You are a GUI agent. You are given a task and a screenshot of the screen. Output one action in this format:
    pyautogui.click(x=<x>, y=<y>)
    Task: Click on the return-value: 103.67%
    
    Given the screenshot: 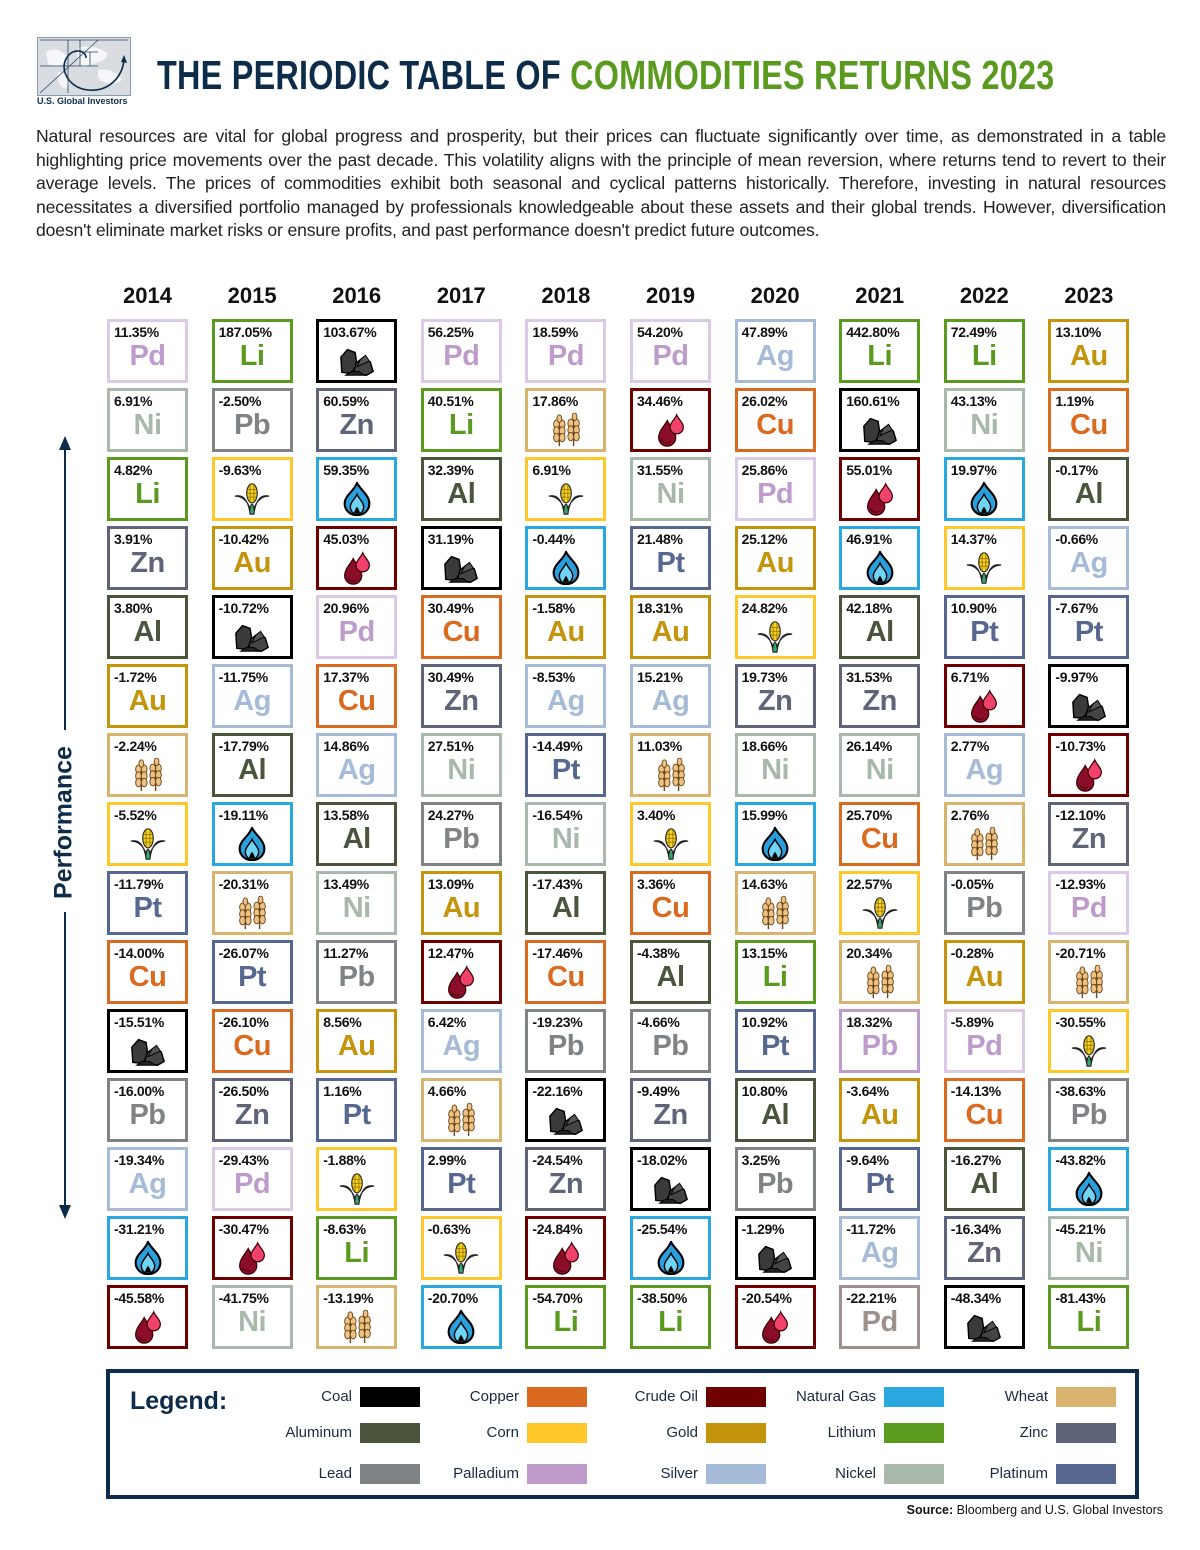 What is the action you would take?
    pyautogui.click(x=350, y=332)
    